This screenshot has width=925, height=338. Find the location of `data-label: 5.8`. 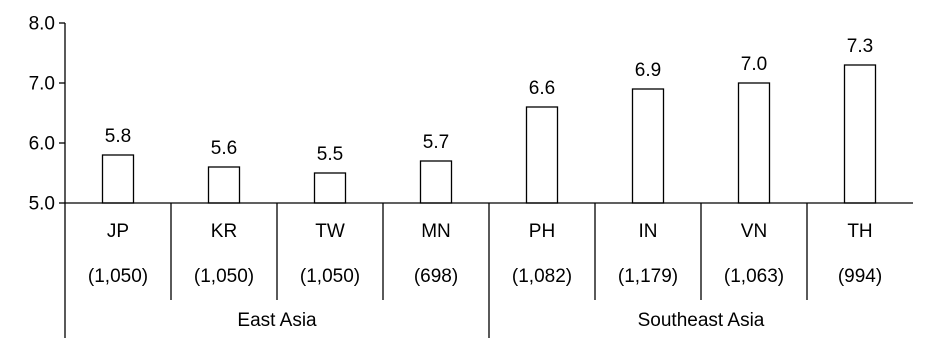

data-label: 5.8 is located at coordinates (118, 136).